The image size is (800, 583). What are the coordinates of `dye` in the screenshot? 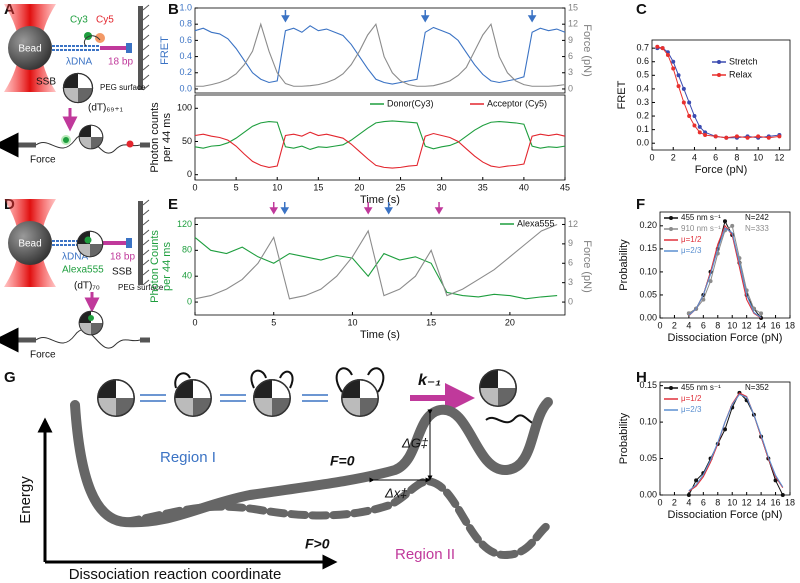 It's located at (88, 240).